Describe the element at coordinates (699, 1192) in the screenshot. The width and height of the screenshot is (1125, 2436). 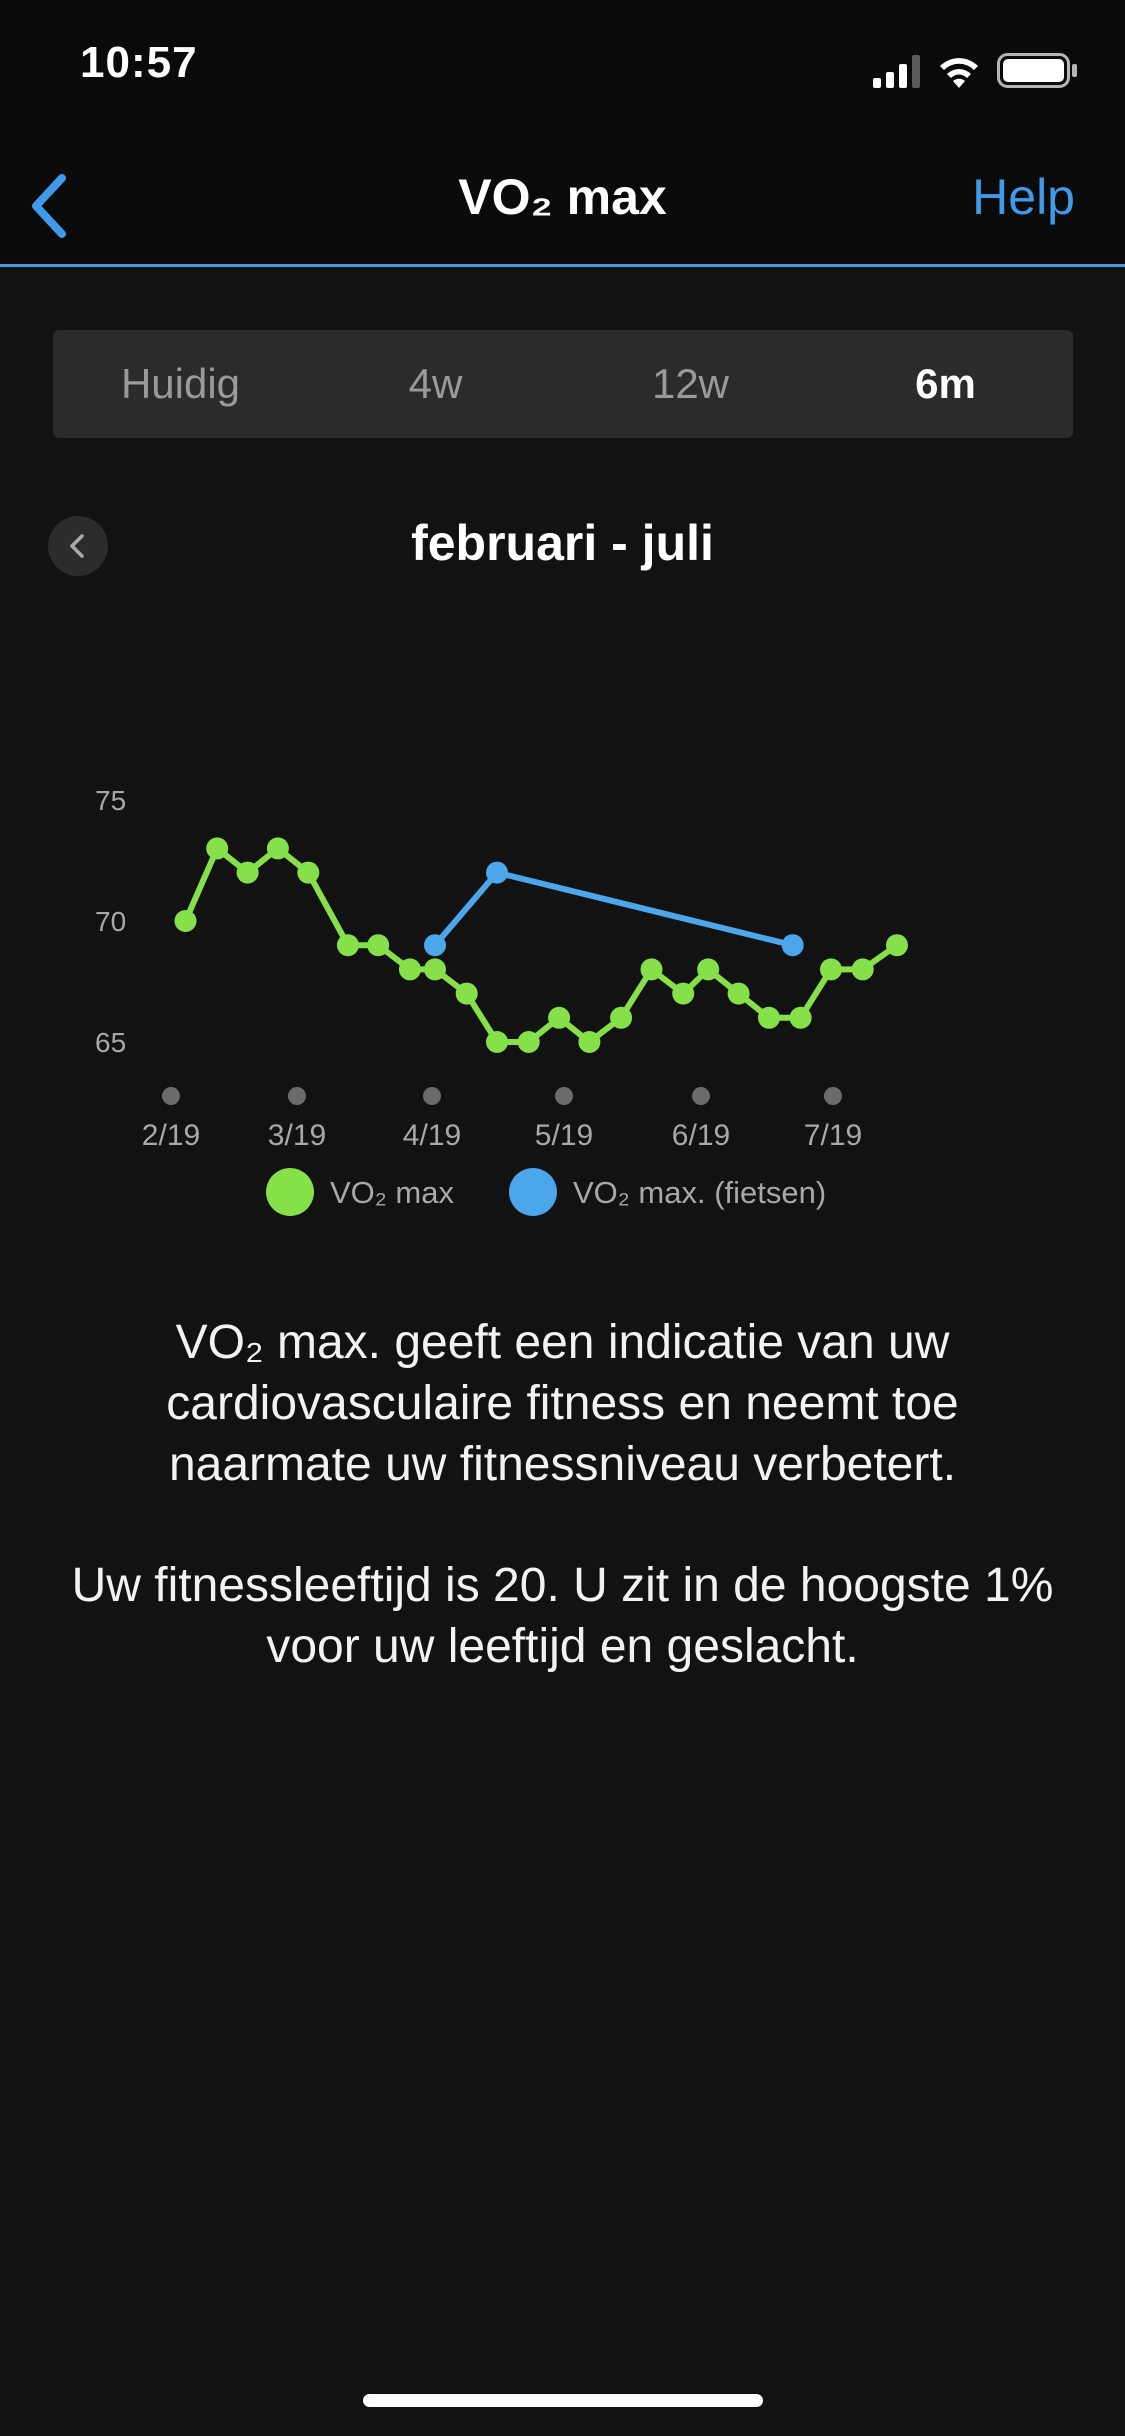
I see `legend-label: VO₂ max. (fietsen)` at that location.